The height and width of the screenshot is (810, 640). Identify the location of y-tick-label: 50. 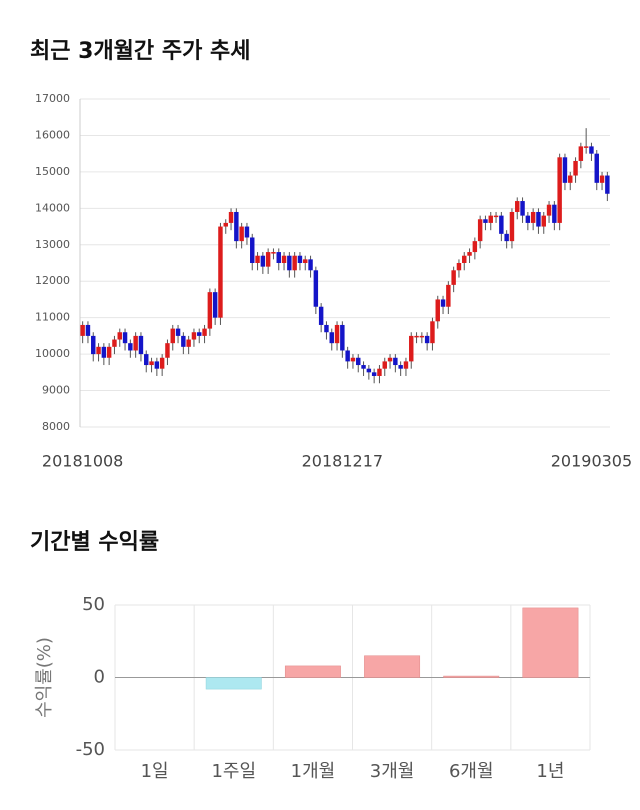
(93, 604).